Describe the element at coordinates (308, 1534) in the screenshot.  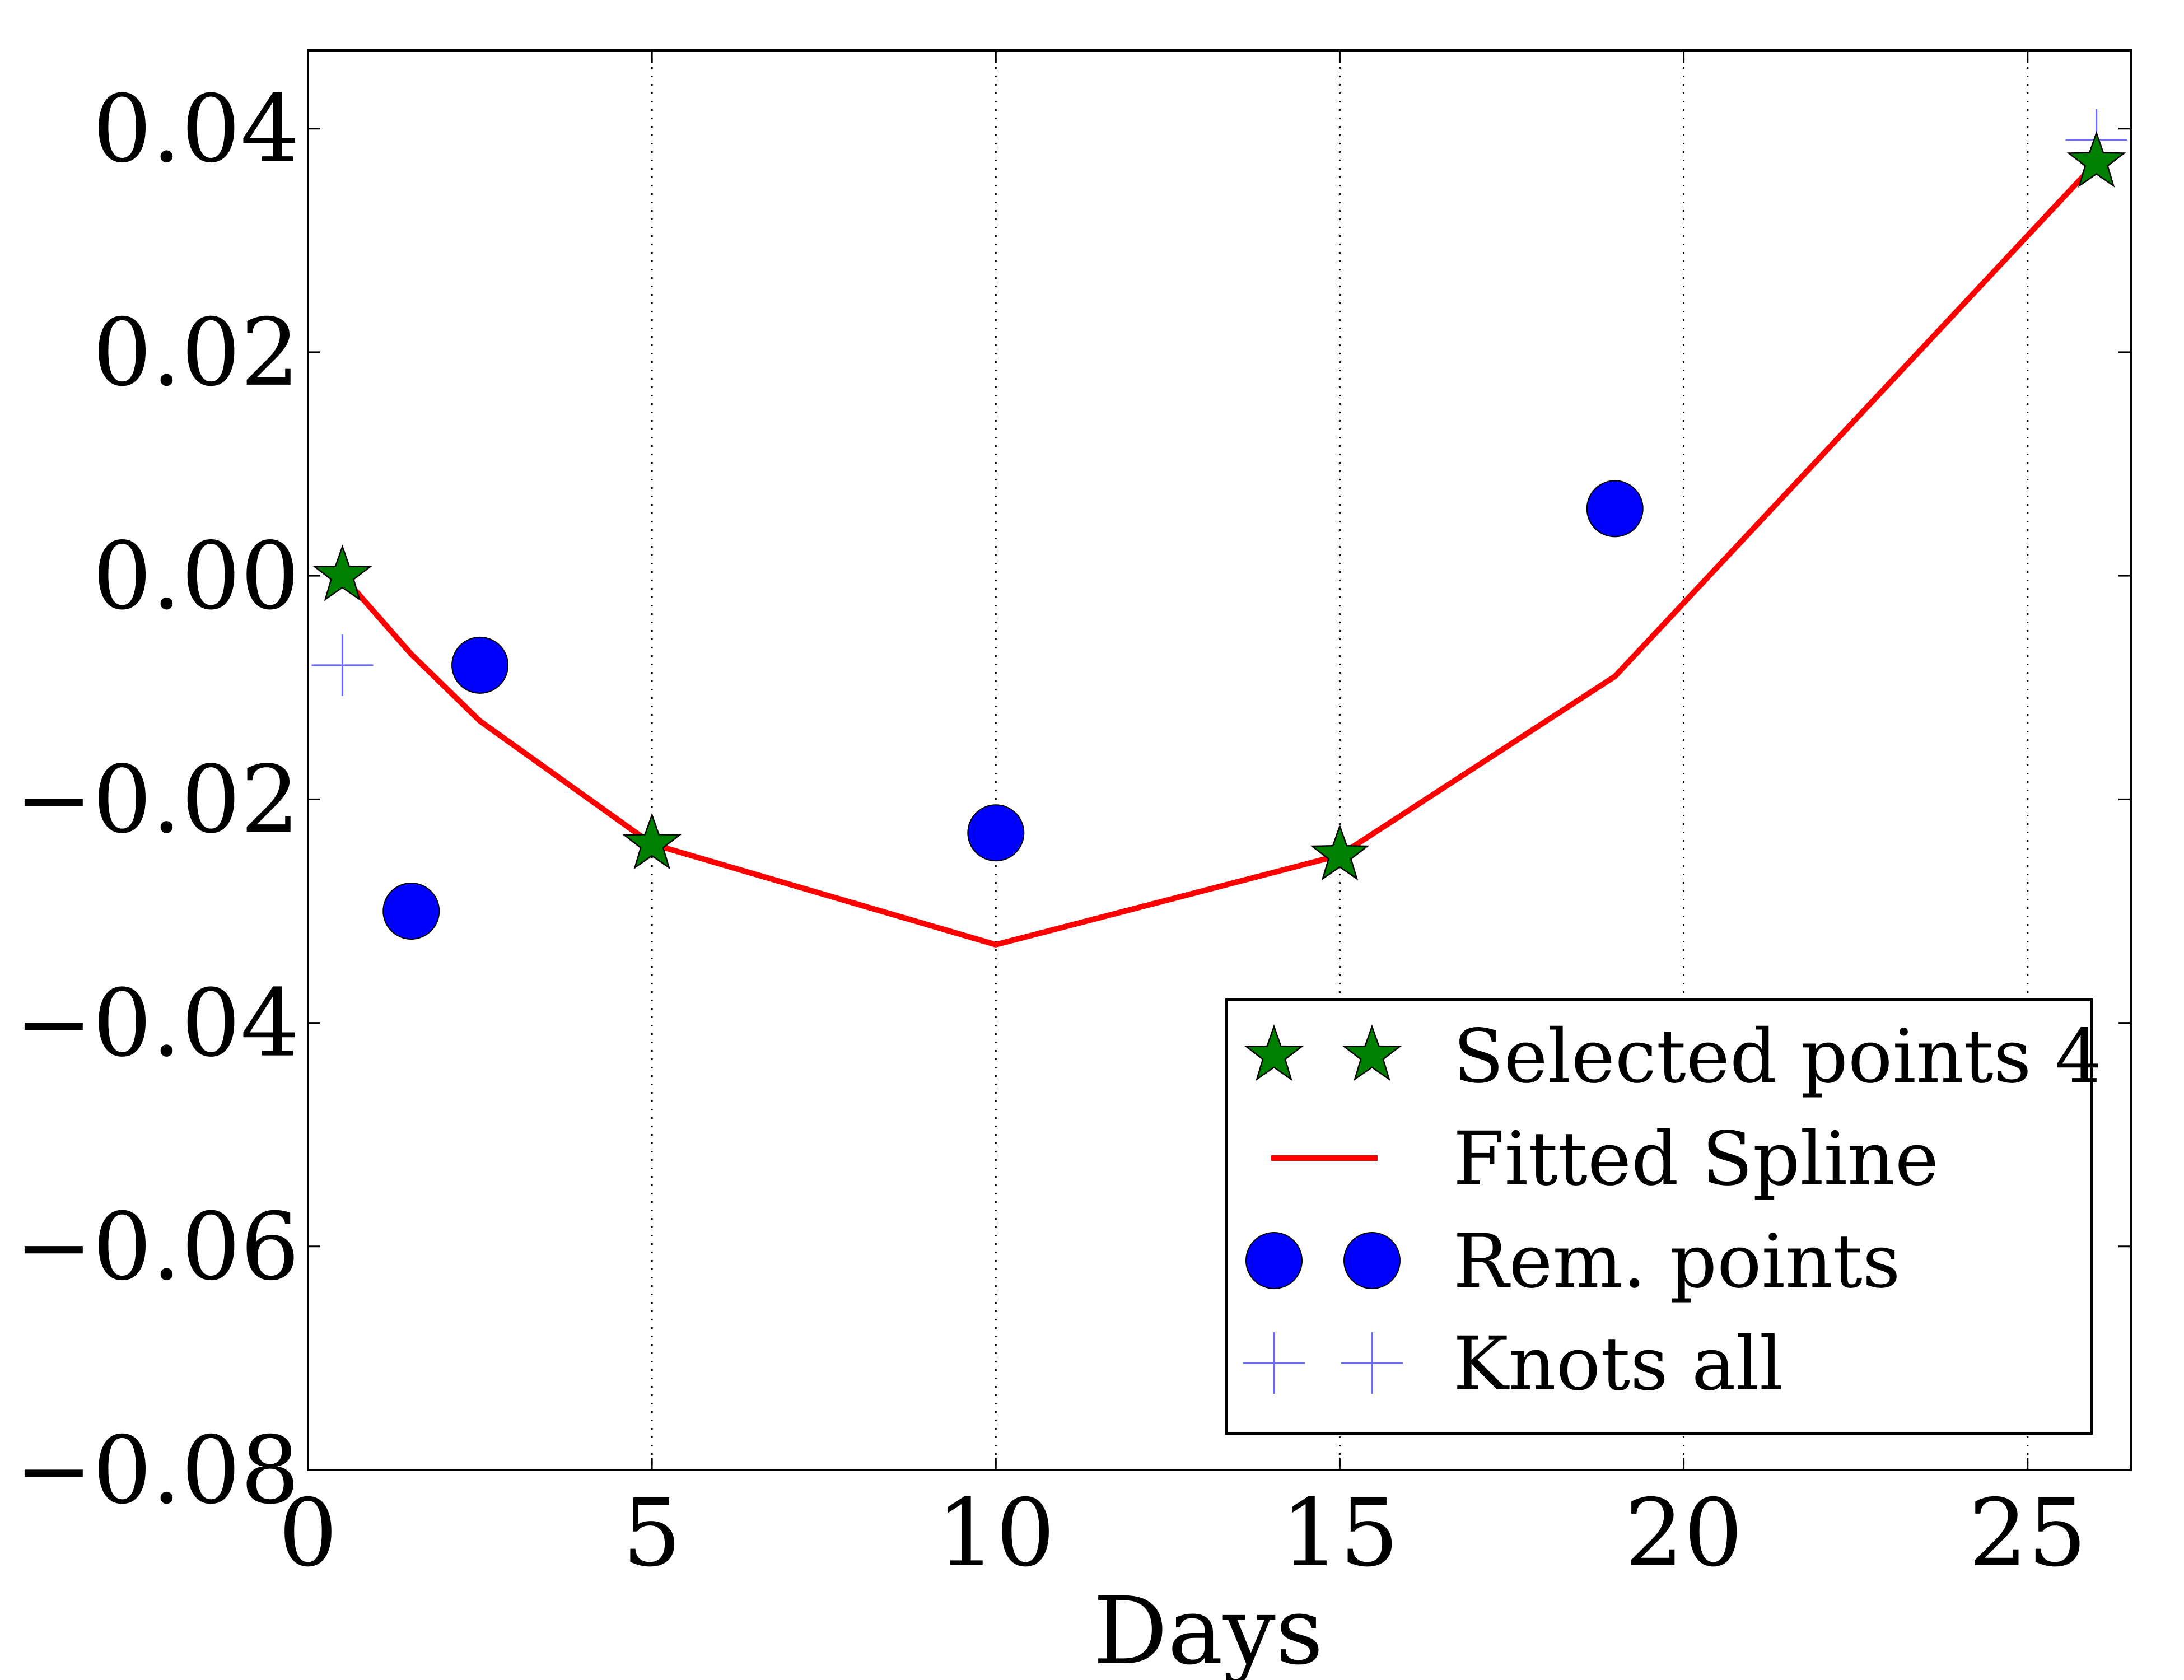
I see `x-tick-label: 0` at that location.